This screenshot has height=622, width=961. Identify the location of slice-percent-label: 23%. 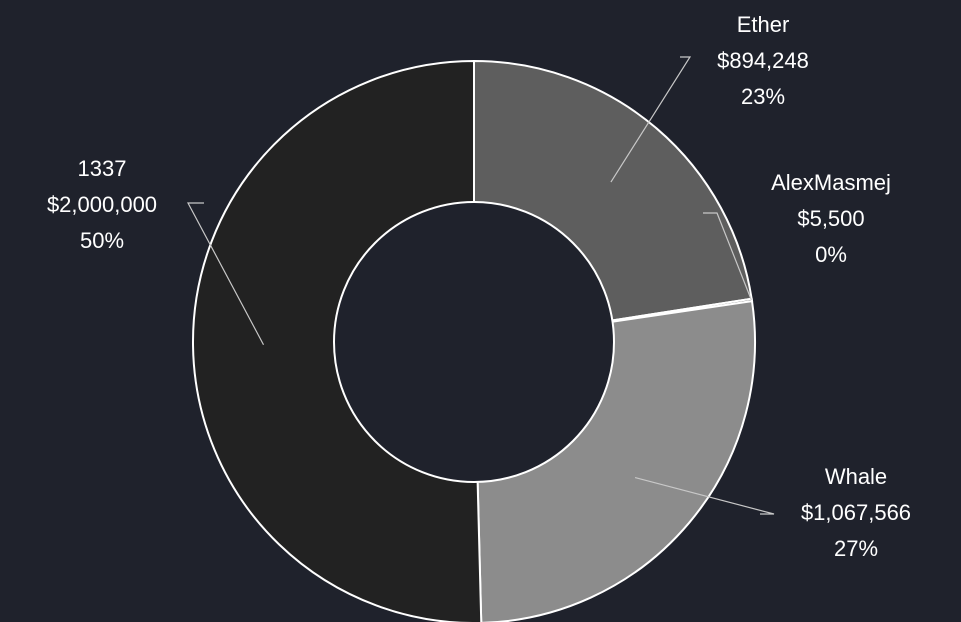
(763, 96).